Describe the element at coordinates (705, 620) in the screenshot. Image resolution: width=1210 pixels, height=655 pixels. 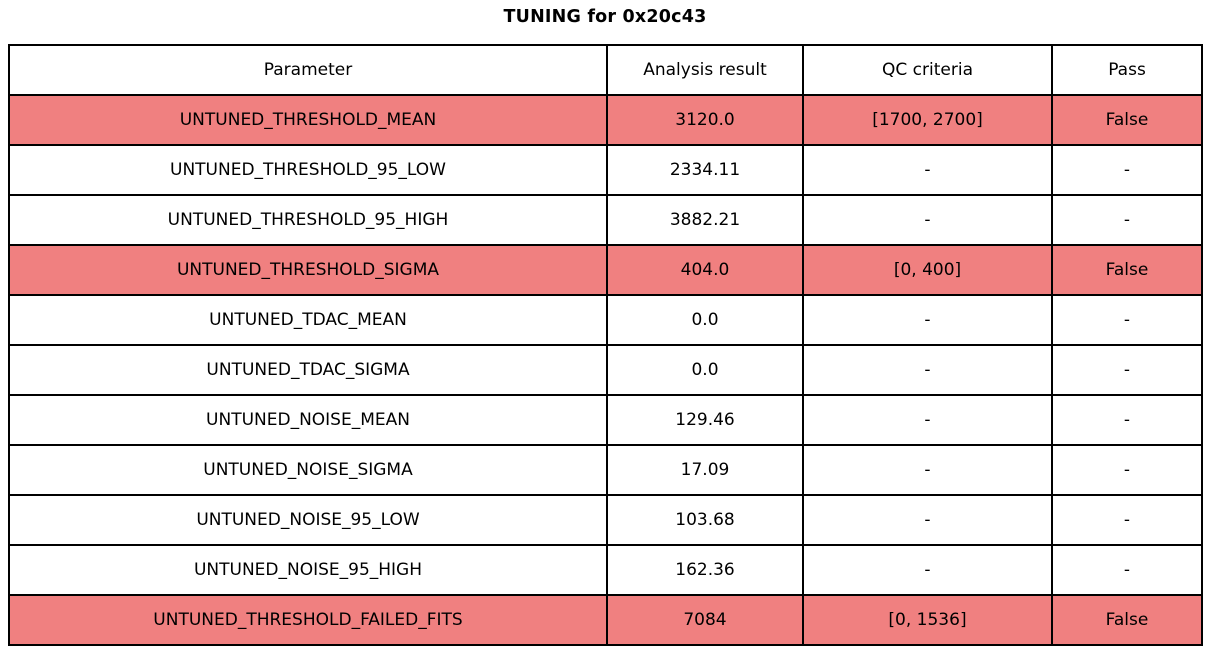
I see `result-cell: 7084` at that location.